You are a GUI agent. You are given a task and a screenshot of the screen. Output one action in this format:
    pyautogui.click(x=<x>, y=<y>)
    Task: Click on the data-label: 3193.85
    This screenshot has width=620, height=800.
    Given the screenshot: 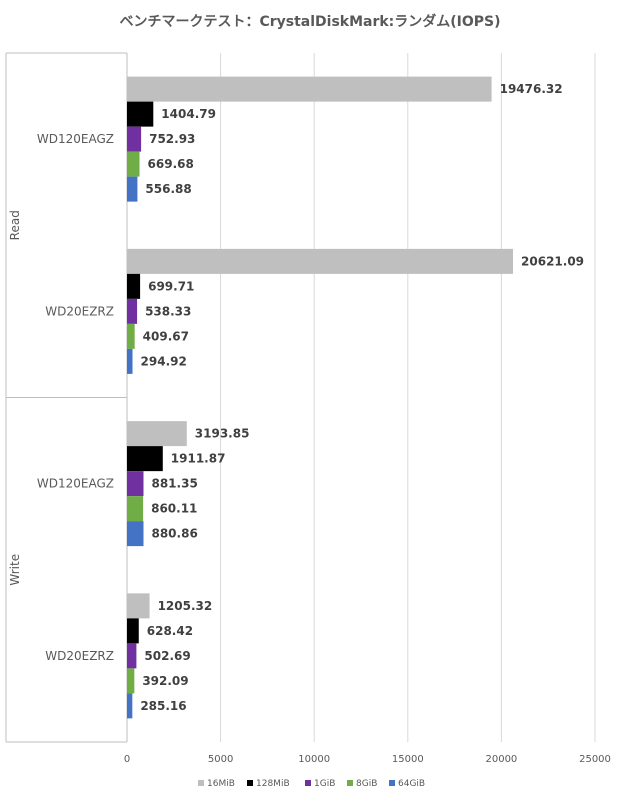 What is the action you would take?
    pyautogui.click(x=222, y=434)
    